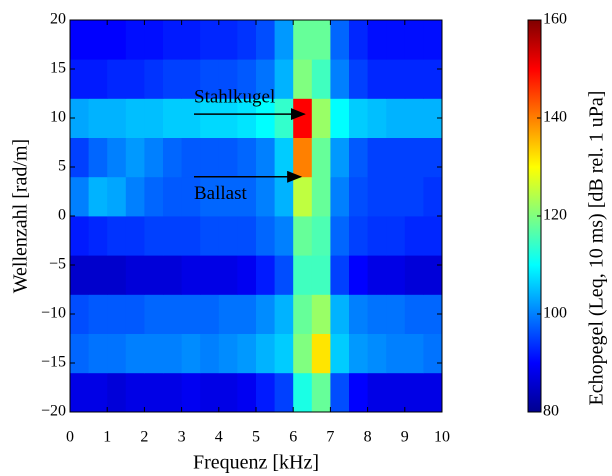 Image resolution: width=612 pixels, height=476 pixels. I want to click on y-tick-label: 20, so click(58, 19).